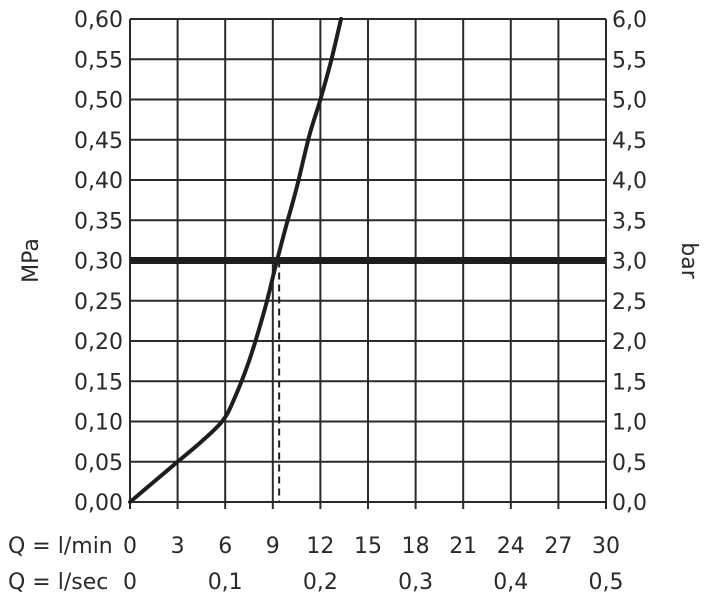  What do you see at coordinates (98, 342) in the screenshot?
I see `y-left-tick-label: 0,20` at bounding box center [98, 342].